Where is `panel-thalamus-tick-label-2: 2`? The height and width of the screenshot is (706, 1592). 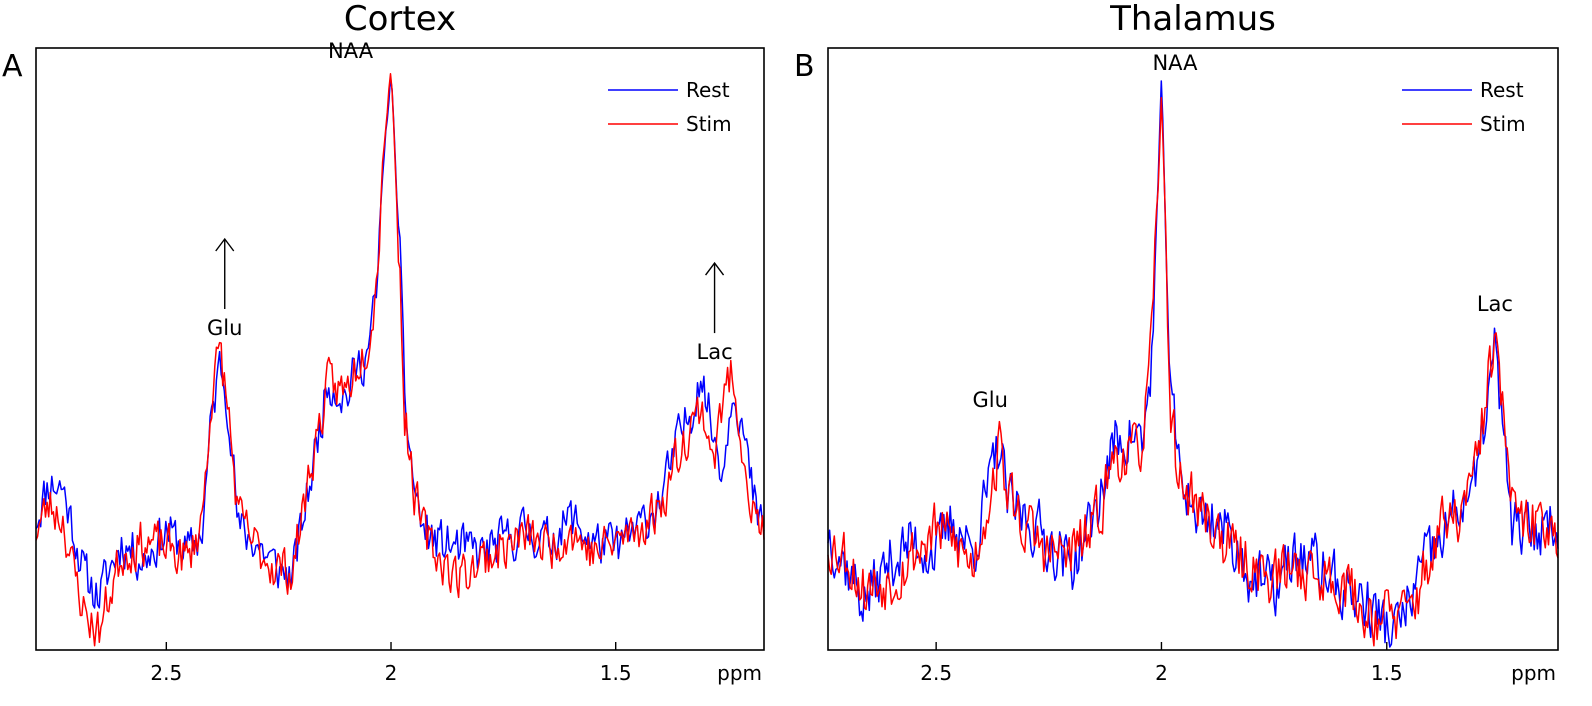
panel-thalamus-tick-label-2: 2 is located at coordinates (1161, 673).